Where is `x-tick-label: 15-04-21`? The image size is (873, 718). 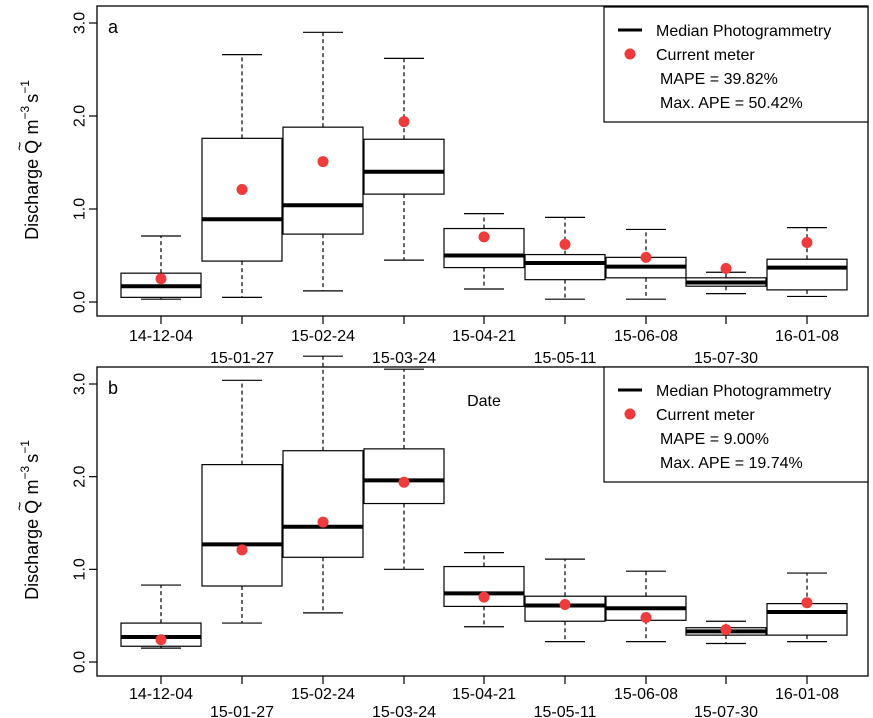 x-tick-label: 15-04-21 is located at coordinates (484, 694).